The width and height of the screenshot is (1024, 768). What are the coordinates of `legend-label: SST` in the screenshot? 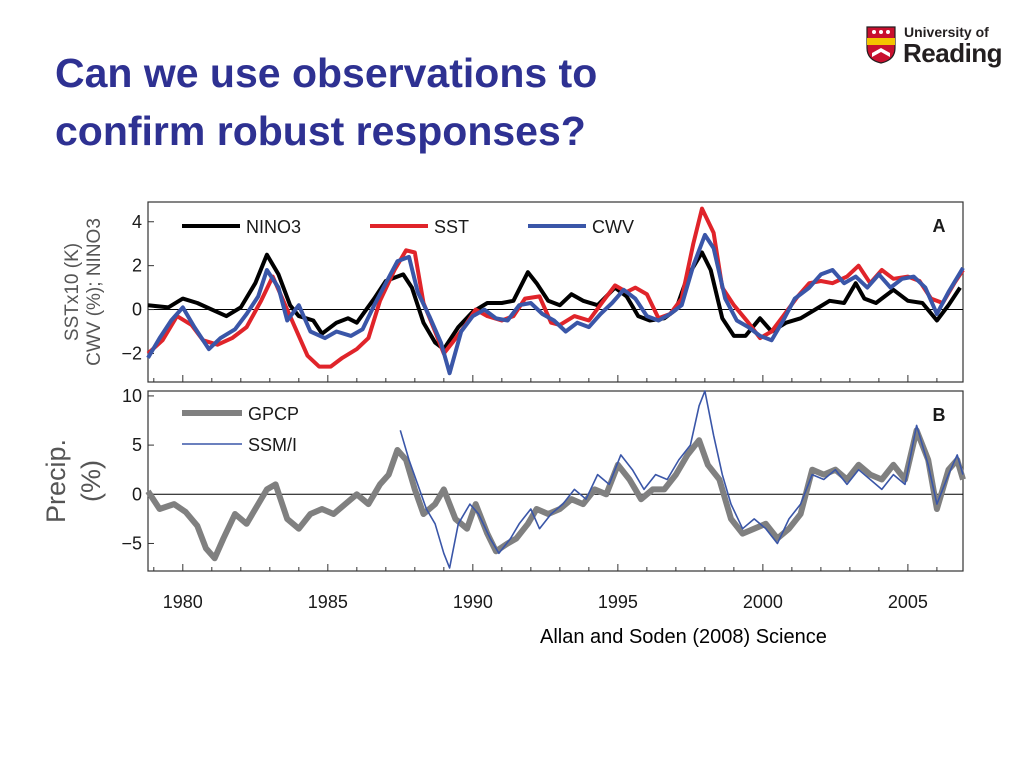 It's located at (451, 227).